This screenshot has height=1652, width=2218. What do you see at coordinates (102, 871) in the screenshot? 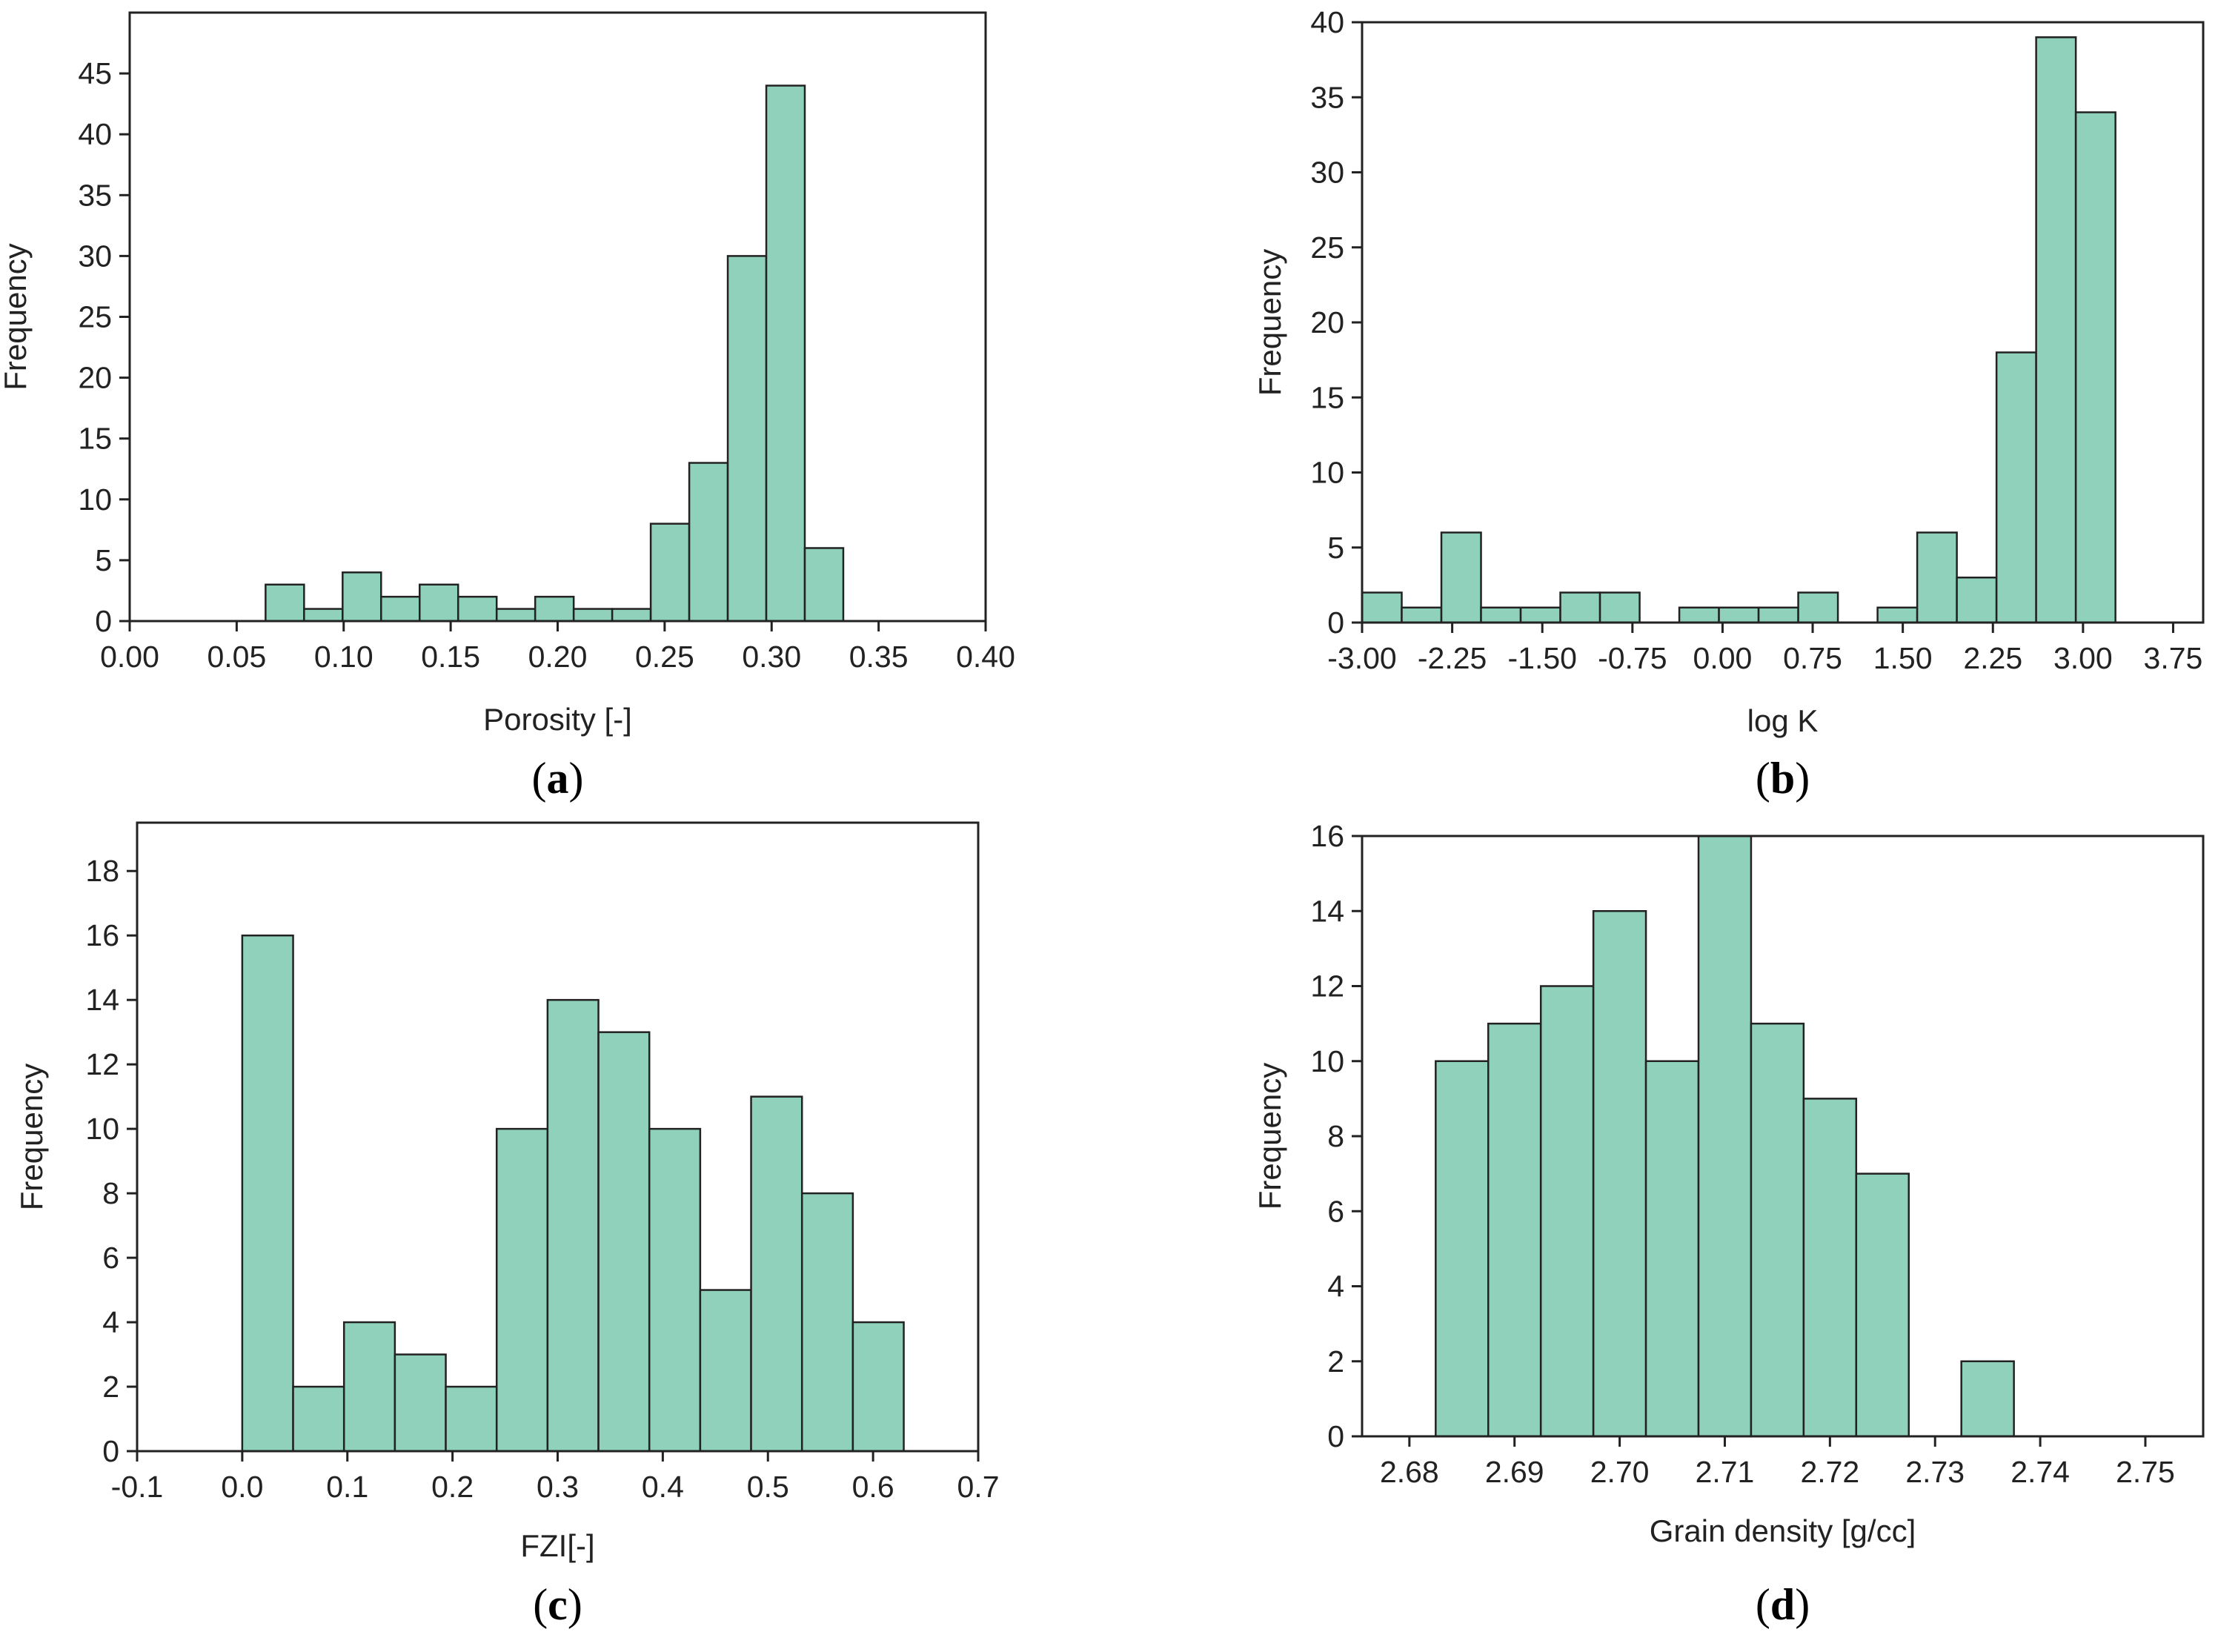
I see `y-tick-label: 18` at bounding box center [102, 871].